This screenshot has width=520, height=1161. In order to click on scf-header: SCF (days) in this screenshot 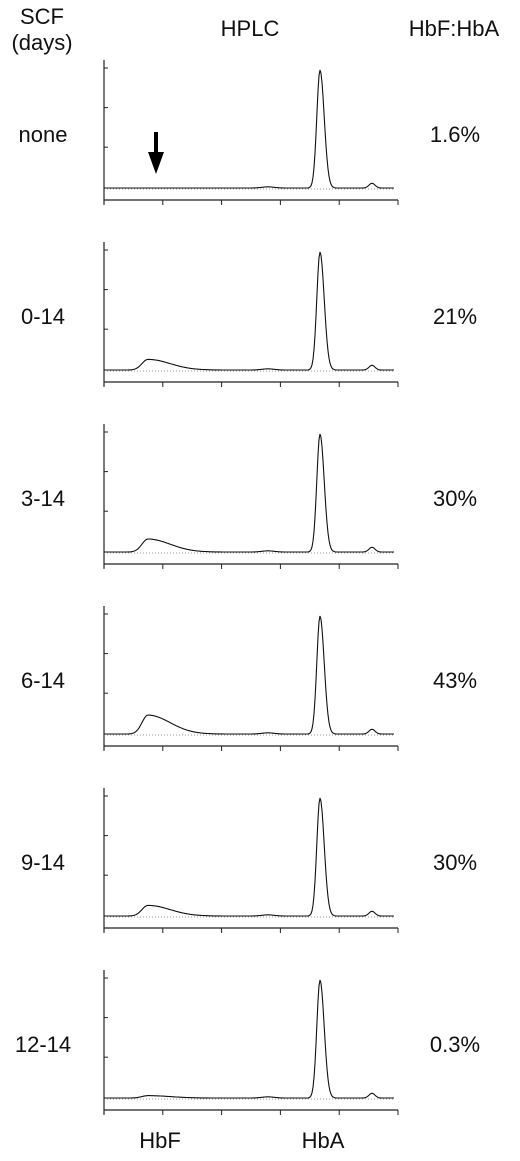, I will do `click(42, 30)`.